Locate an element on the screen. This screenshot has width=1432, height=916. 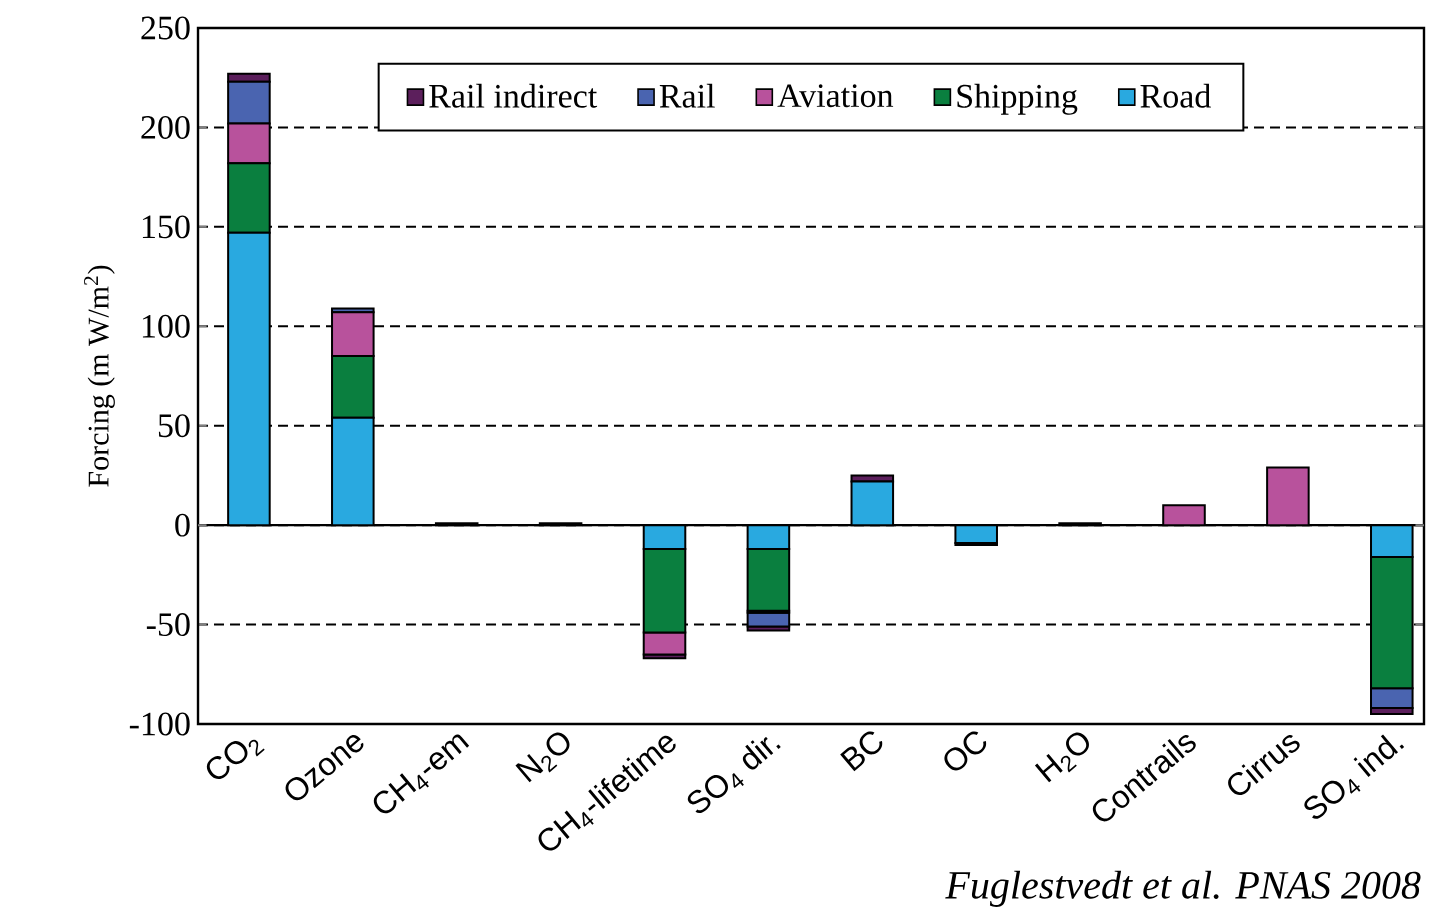
x-tick-label: CH$_{4}$-em is located at coordinates (421, 774).